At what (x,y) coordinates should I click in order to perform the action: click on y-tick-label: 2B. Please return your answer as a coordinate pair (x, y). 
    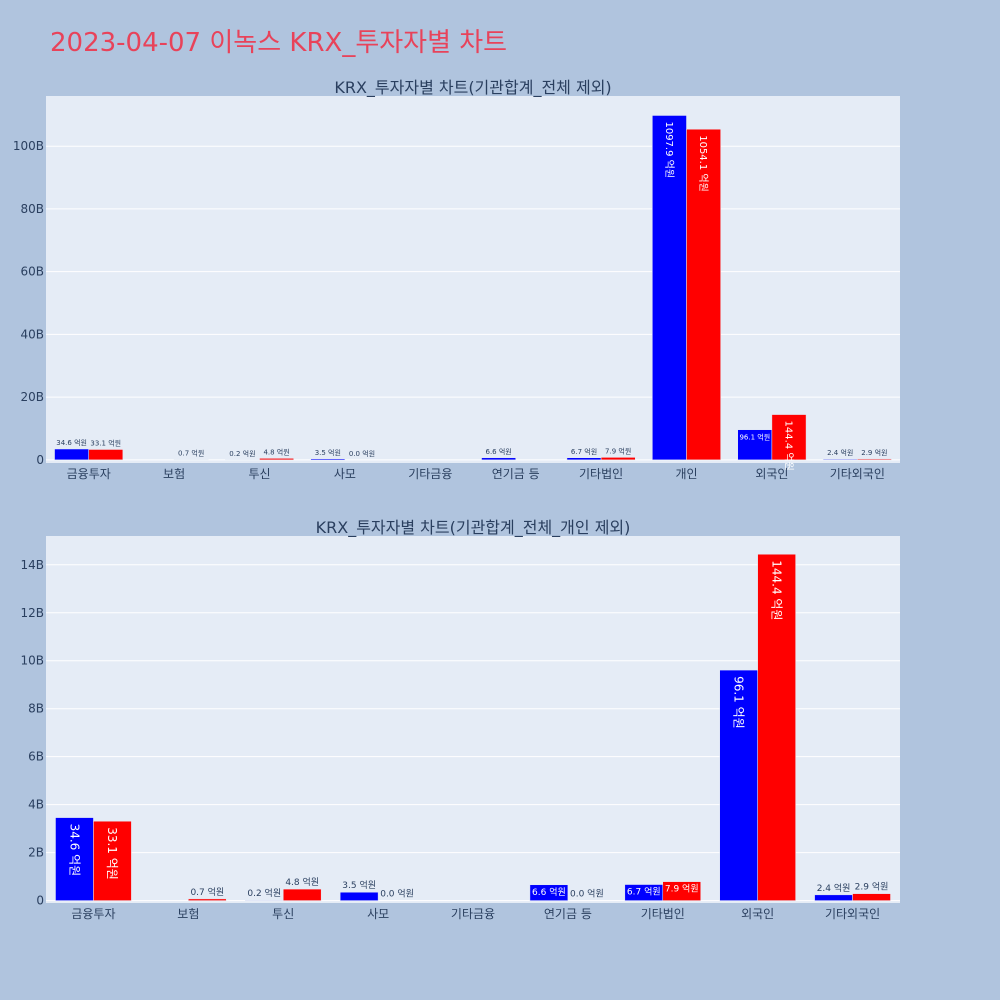
    Looking at the image, I should click on (36, 853).